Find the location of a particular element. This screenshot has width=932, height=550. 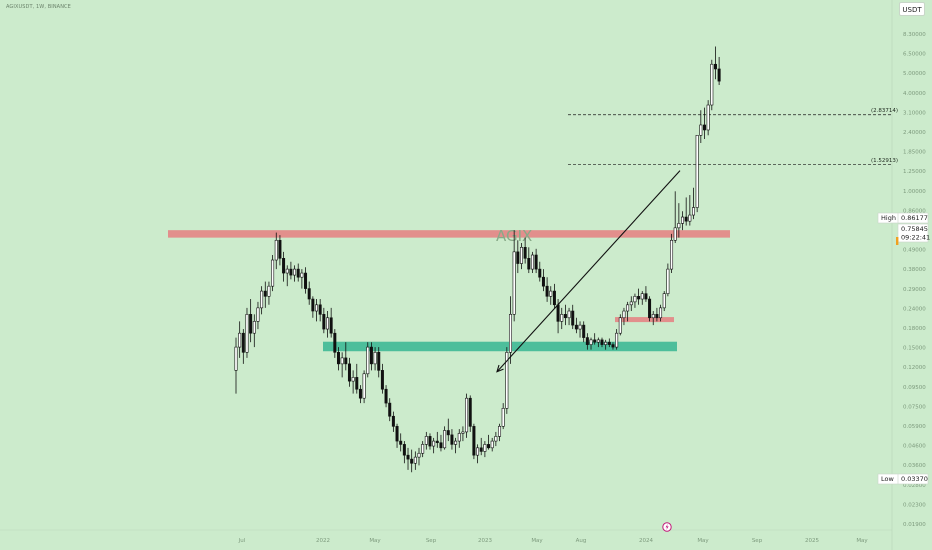

price-tick-label: 0.09500 is located at coordinates (914, 388).